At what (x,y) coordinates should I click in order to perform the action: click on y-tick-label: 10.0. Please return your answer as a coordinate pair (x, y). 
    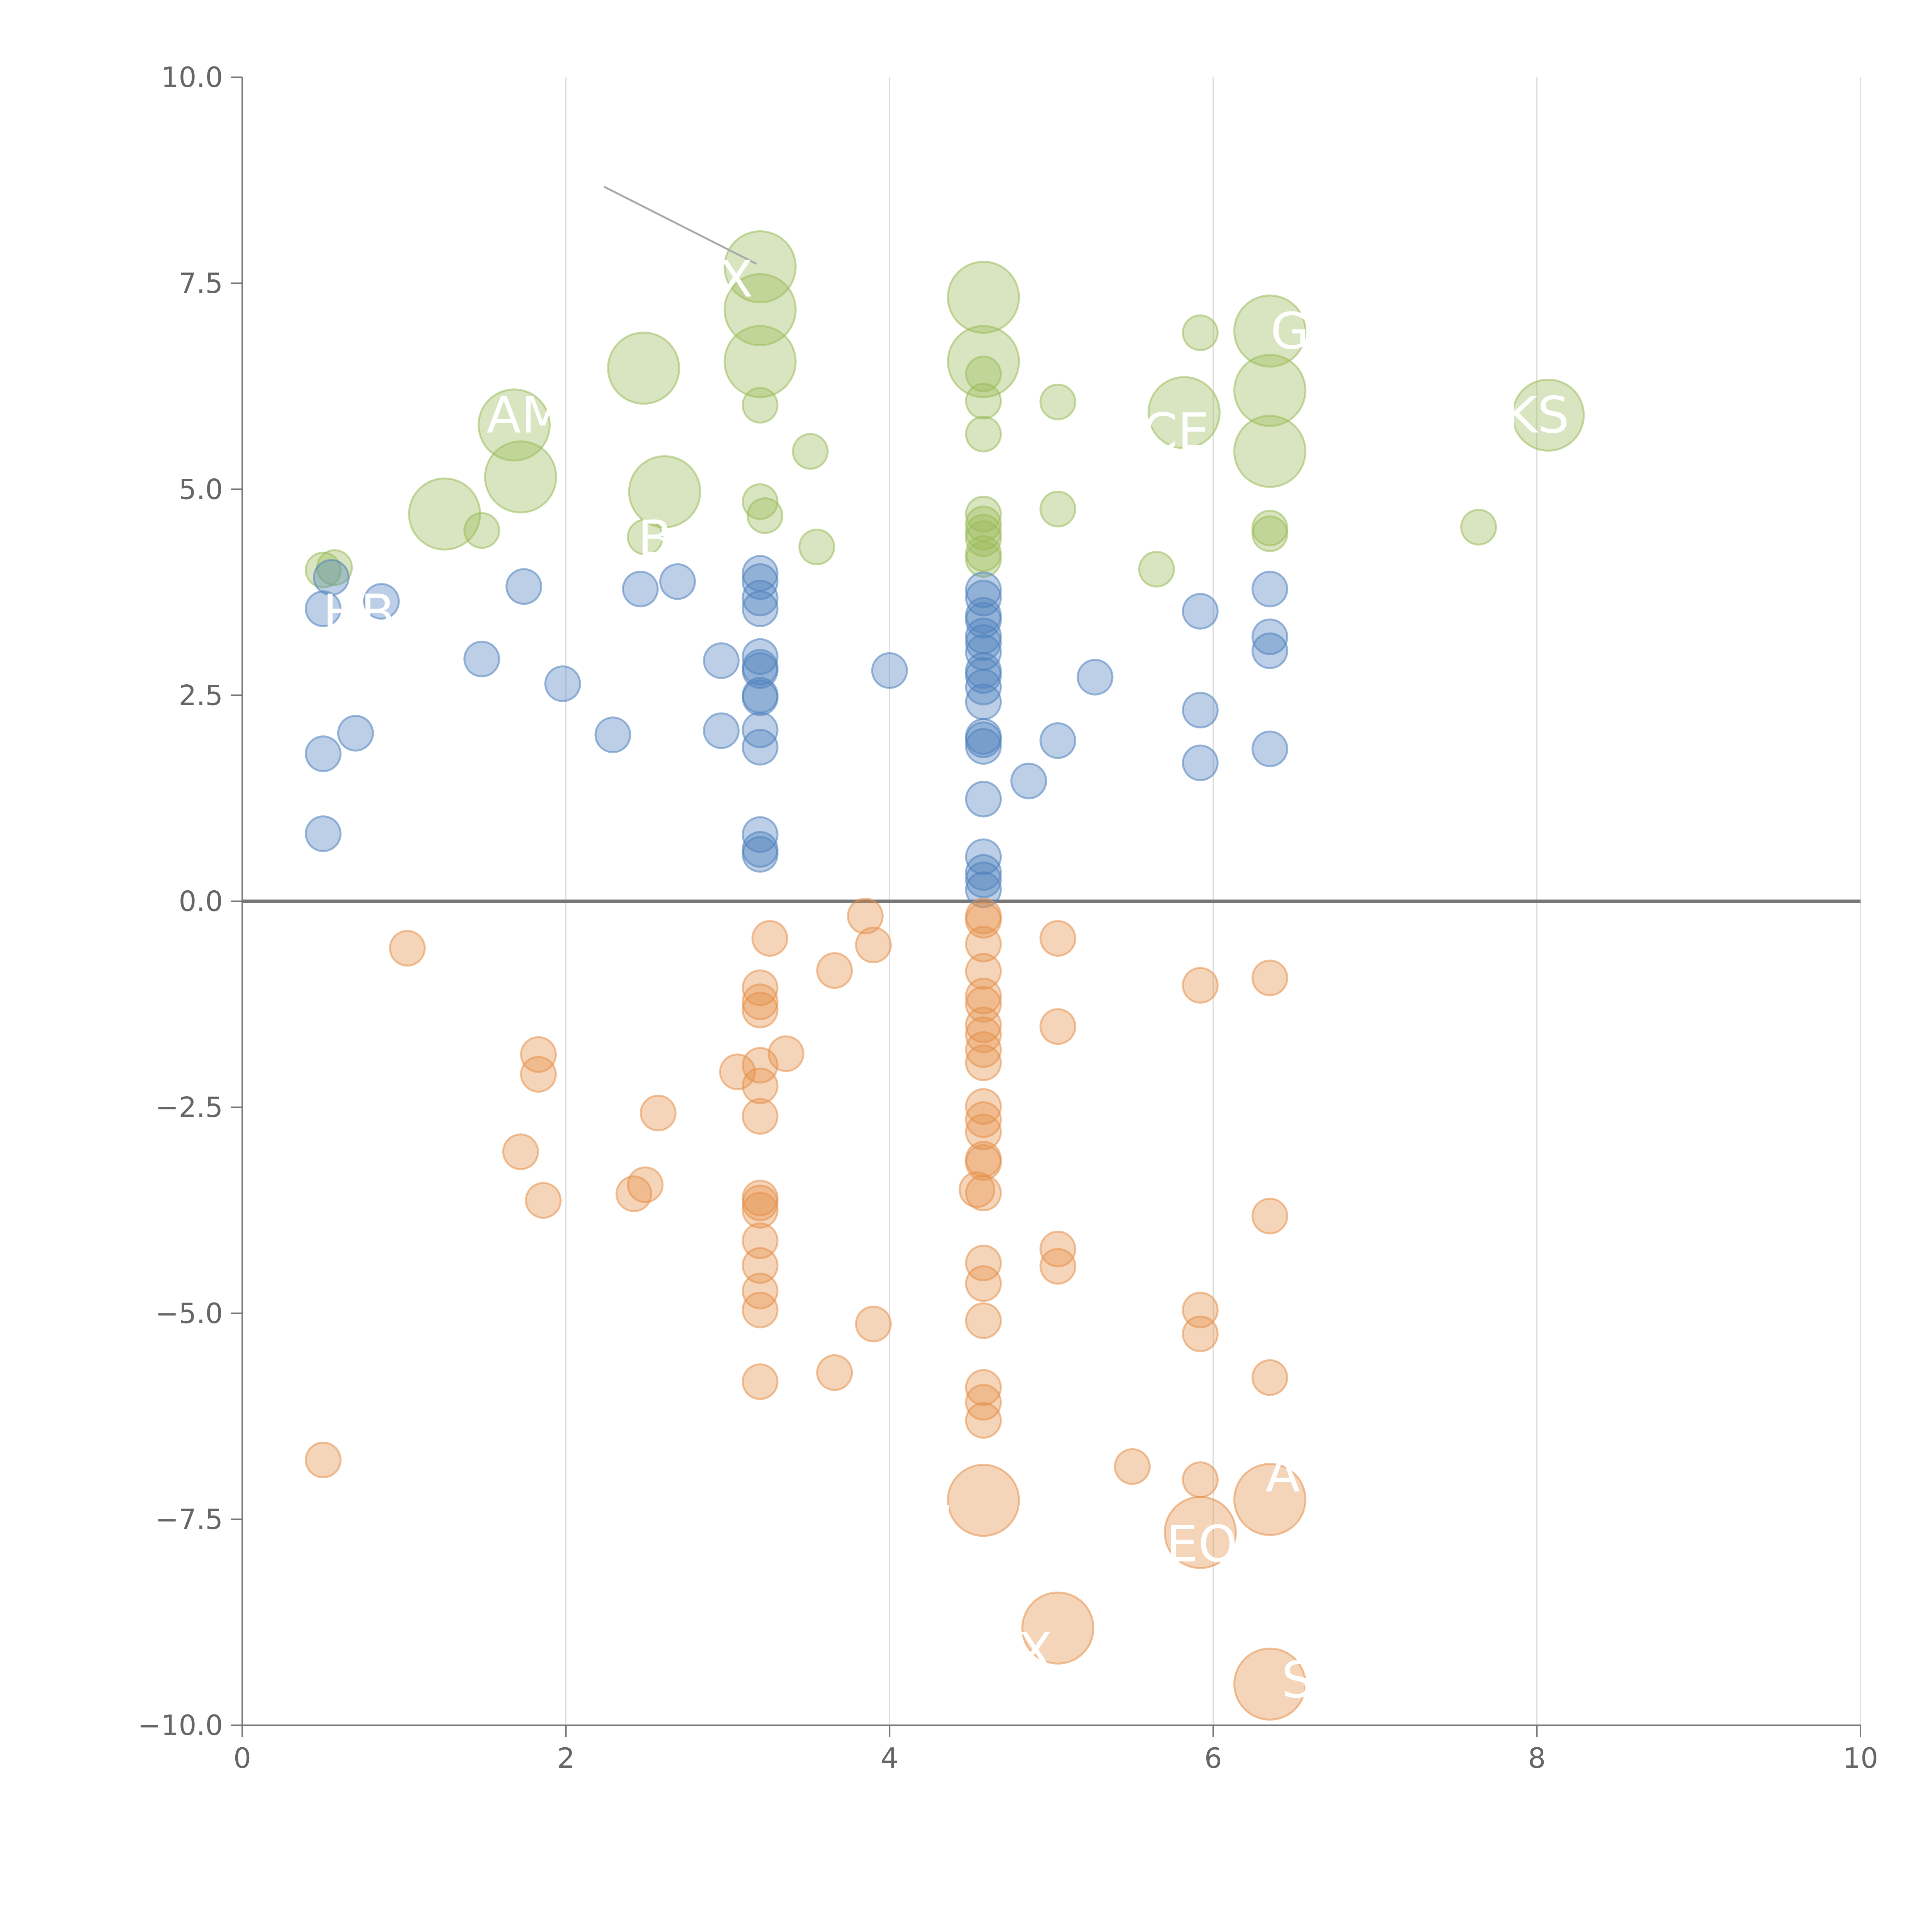
    Looking at the image, I should click on (192, 78).